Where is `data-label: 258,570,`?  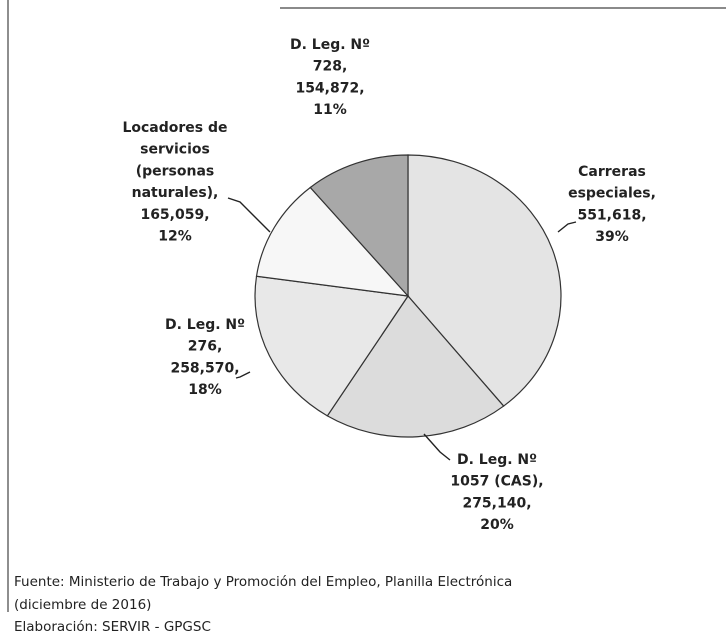
data-label: 258,570, is located at coordinates (204, 368).